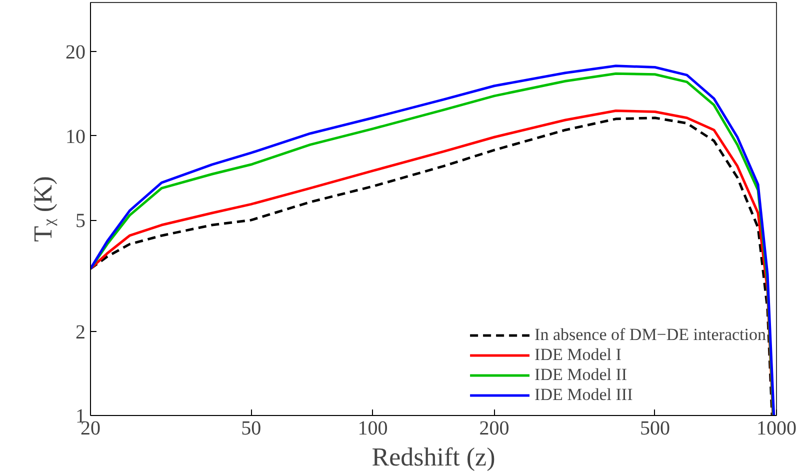  I want to click on y-tick-label: 5, so click(81, 221).